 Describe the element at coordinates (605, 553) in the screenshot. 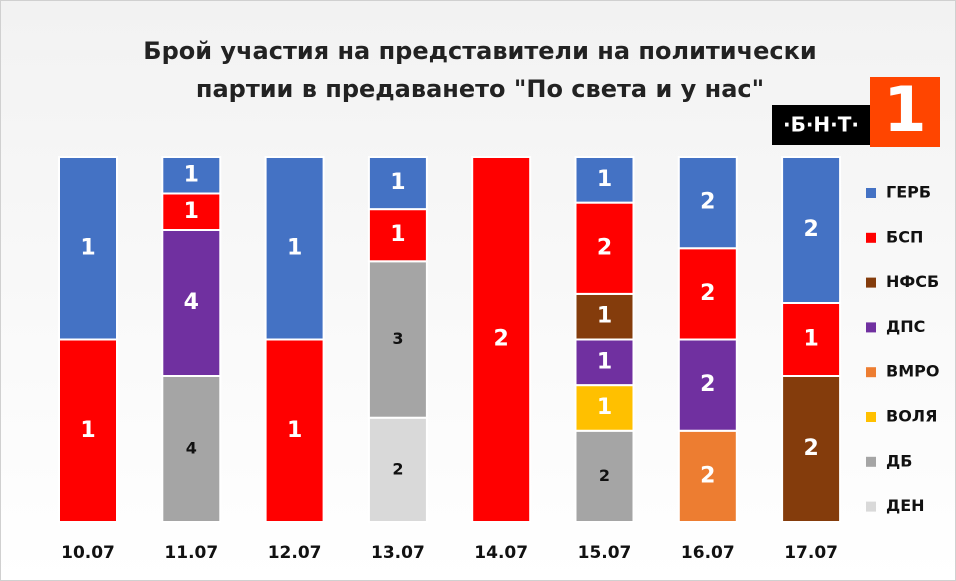

I see `x-tick-label: 15.07` at that location.